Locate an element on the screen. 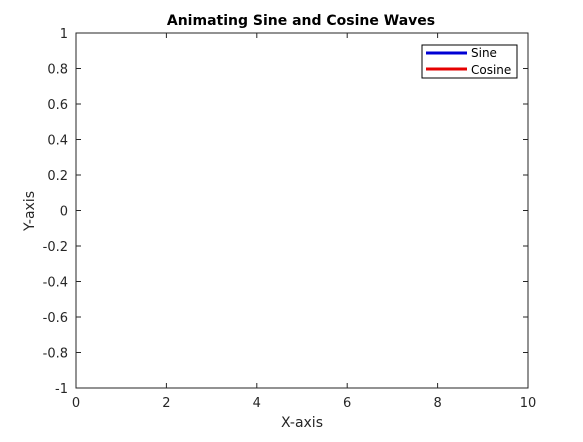  y-tick-label: -0.6 is located at coordinates (55, 318).